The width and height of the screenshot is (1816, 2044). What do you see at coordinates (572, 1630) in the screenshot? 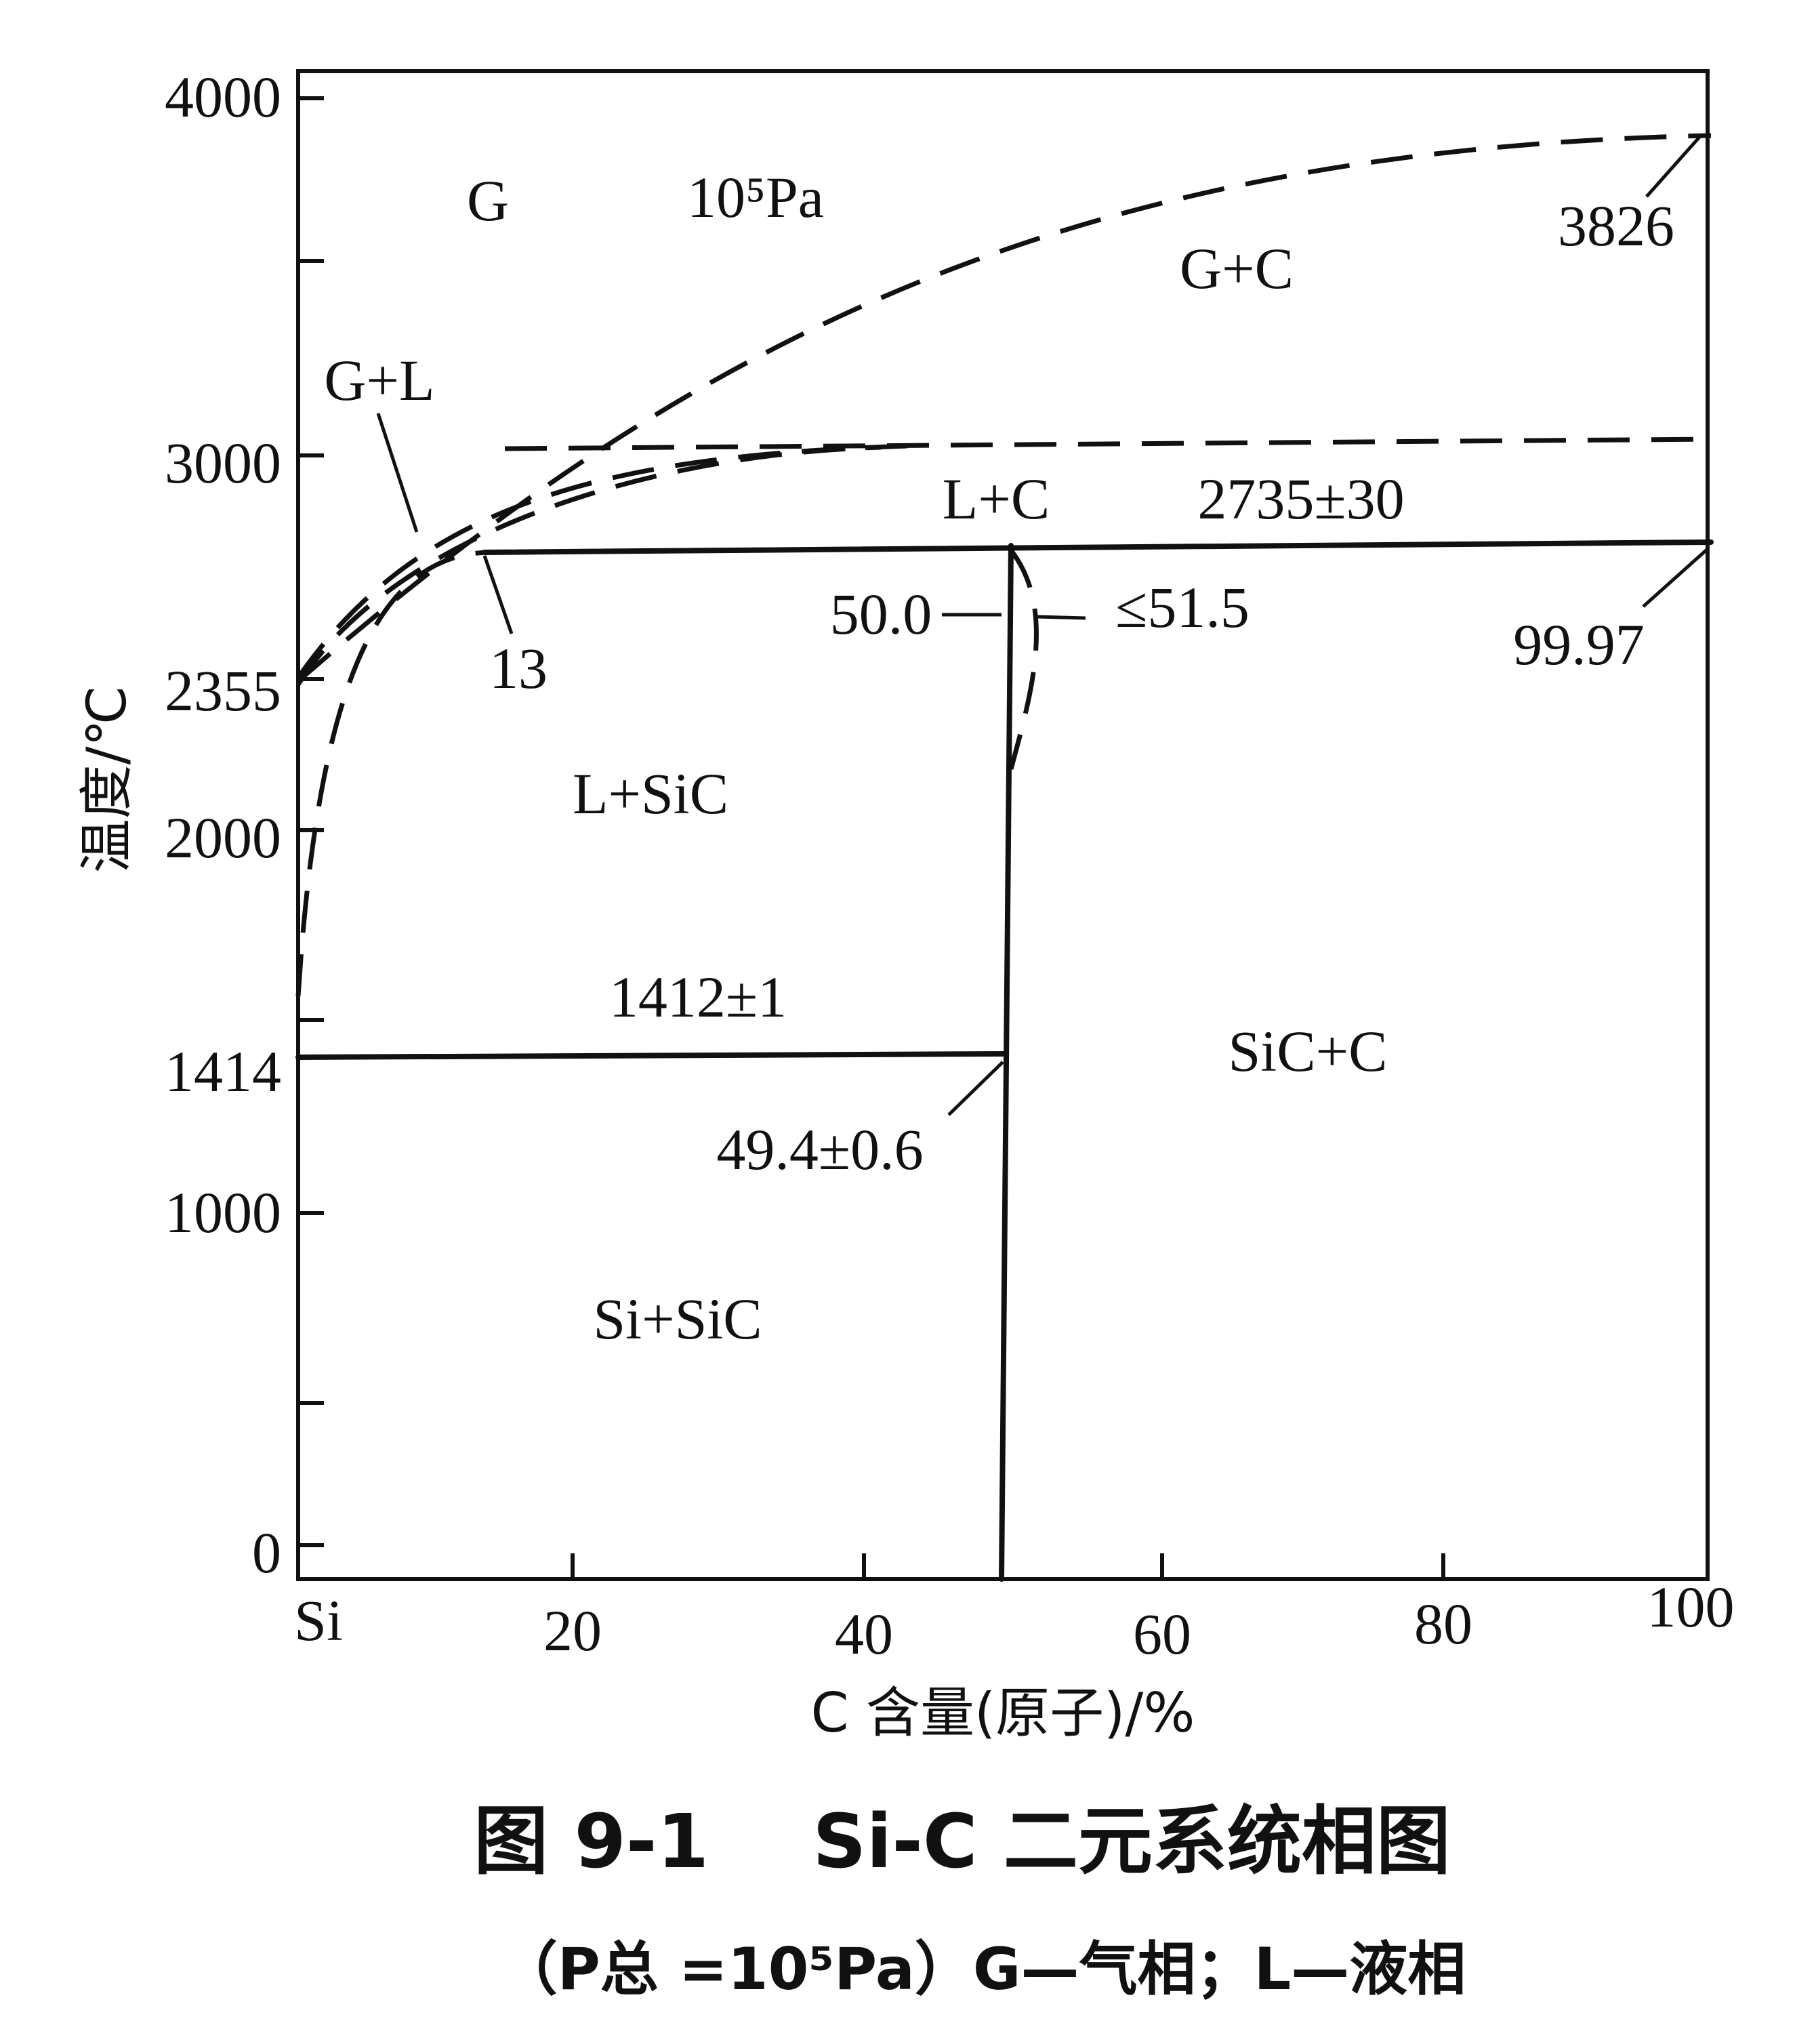
I see `x-tick-20: 20` at bounding box center [572, 1630].